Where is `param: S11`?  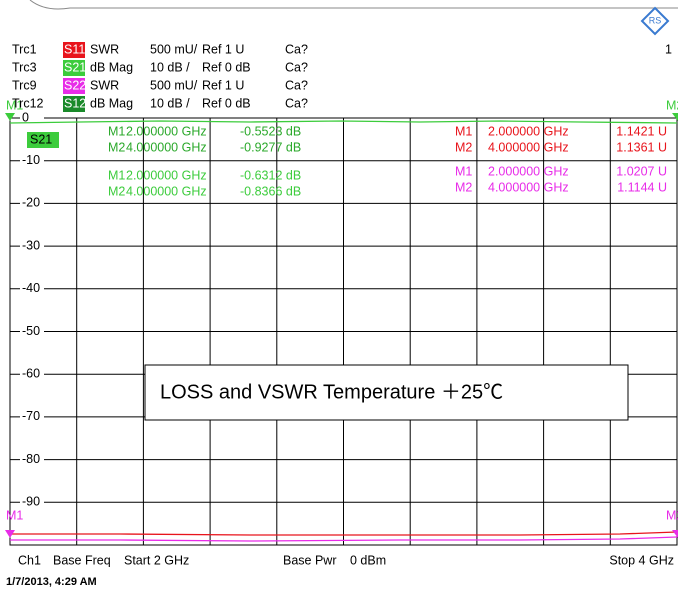 param: S11 is located at coordinates (74, 49).